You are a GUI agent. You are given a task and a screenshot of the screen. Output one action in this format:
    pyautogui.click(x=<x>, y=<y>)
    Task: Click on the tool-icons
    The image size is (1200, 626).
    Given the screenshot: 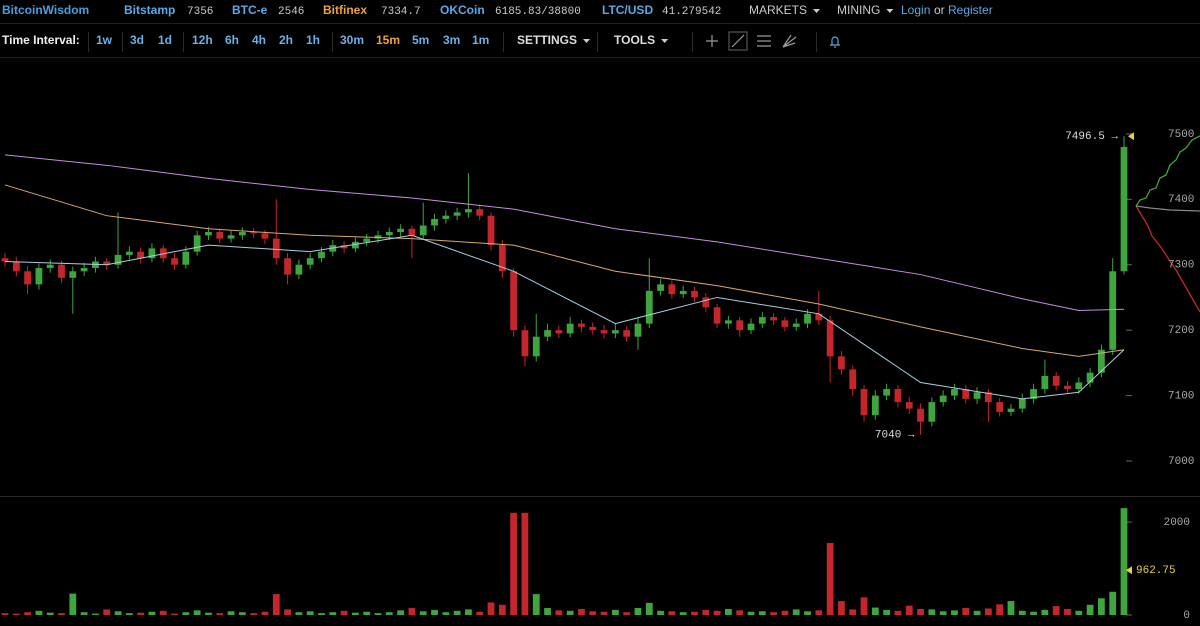 What is the action you would take?
    pyautogui.click(x=773, y=41)
    